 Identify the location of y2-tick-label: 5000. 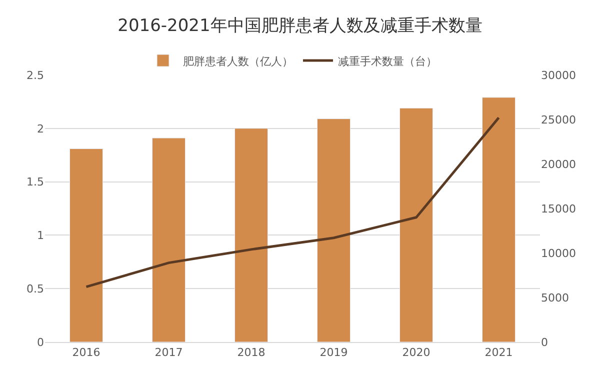
(555, 297).